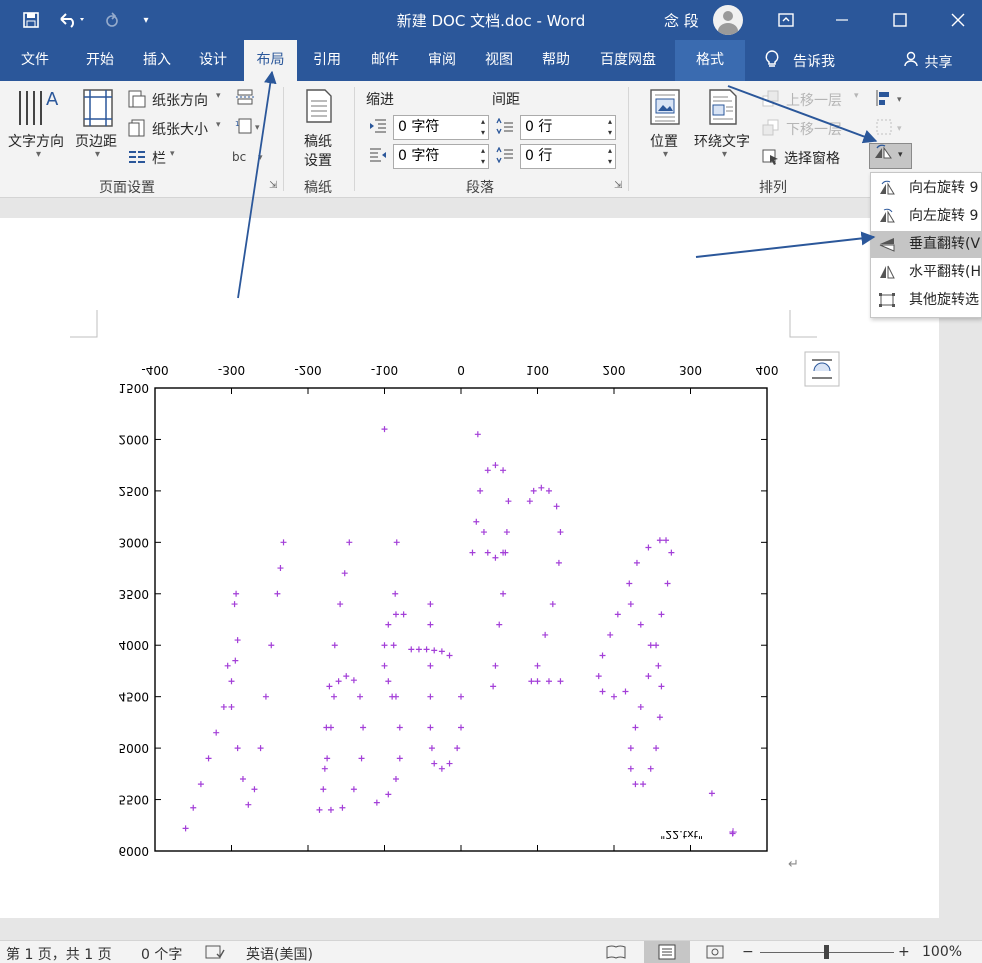 Image resolution: width=982 pixels, height=963 pixels. Describe the element at coordinates (826, 952) in the screenshot. I see `zoom-slider-thumb` at that location.